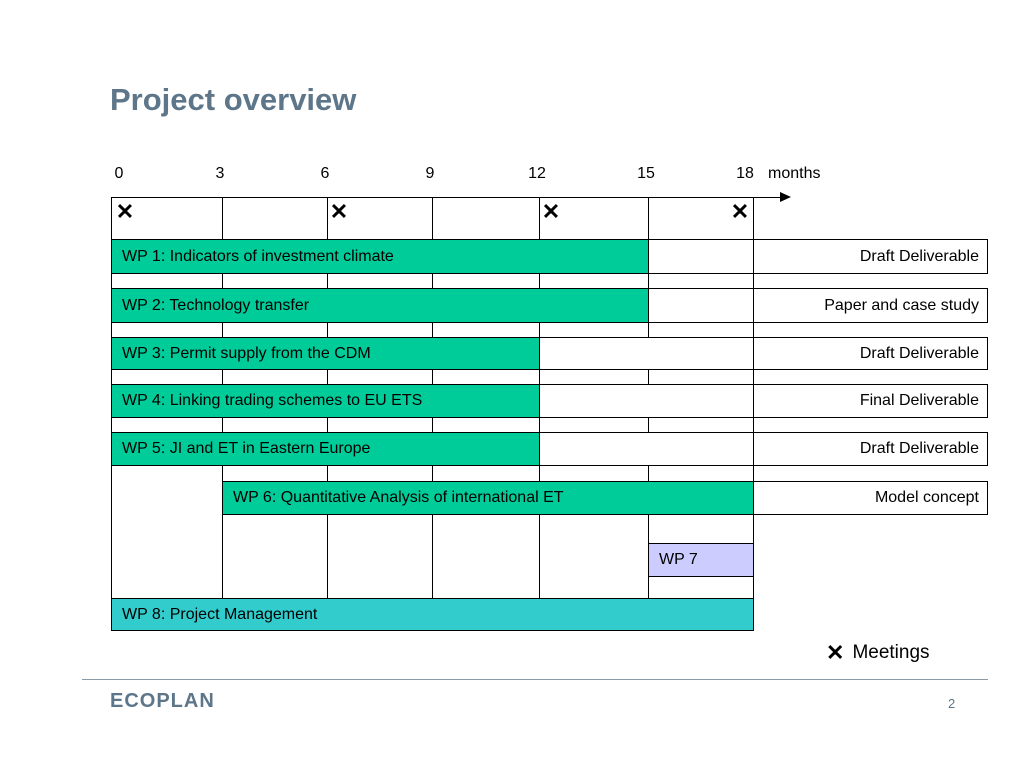  Describe the element at coordinates (430, 173) in the screenshot. I see `tick-label: 9` at that location.